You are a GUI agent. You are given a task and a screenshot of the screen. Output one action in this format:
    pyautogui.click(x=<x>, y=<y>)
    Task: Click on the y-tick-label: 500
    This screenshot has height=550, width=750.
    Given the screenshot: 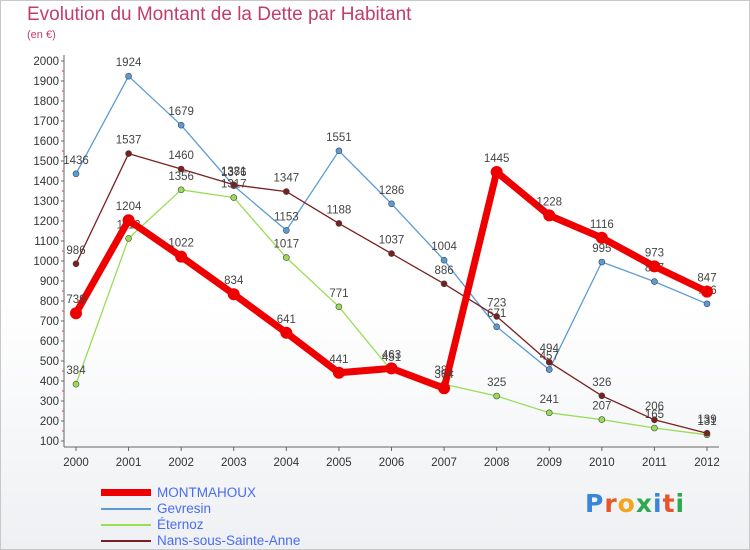 What is the action you would take?
    pyautogui.click(x=49, y=362)
    